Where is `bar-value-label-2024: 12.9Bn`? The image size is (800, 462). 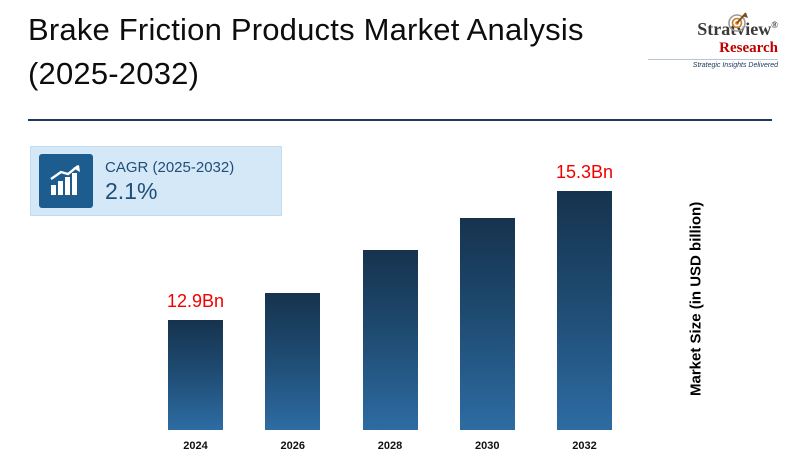
bar-value-label-2024: 12.9Bn is located at coordinates (195, 301).